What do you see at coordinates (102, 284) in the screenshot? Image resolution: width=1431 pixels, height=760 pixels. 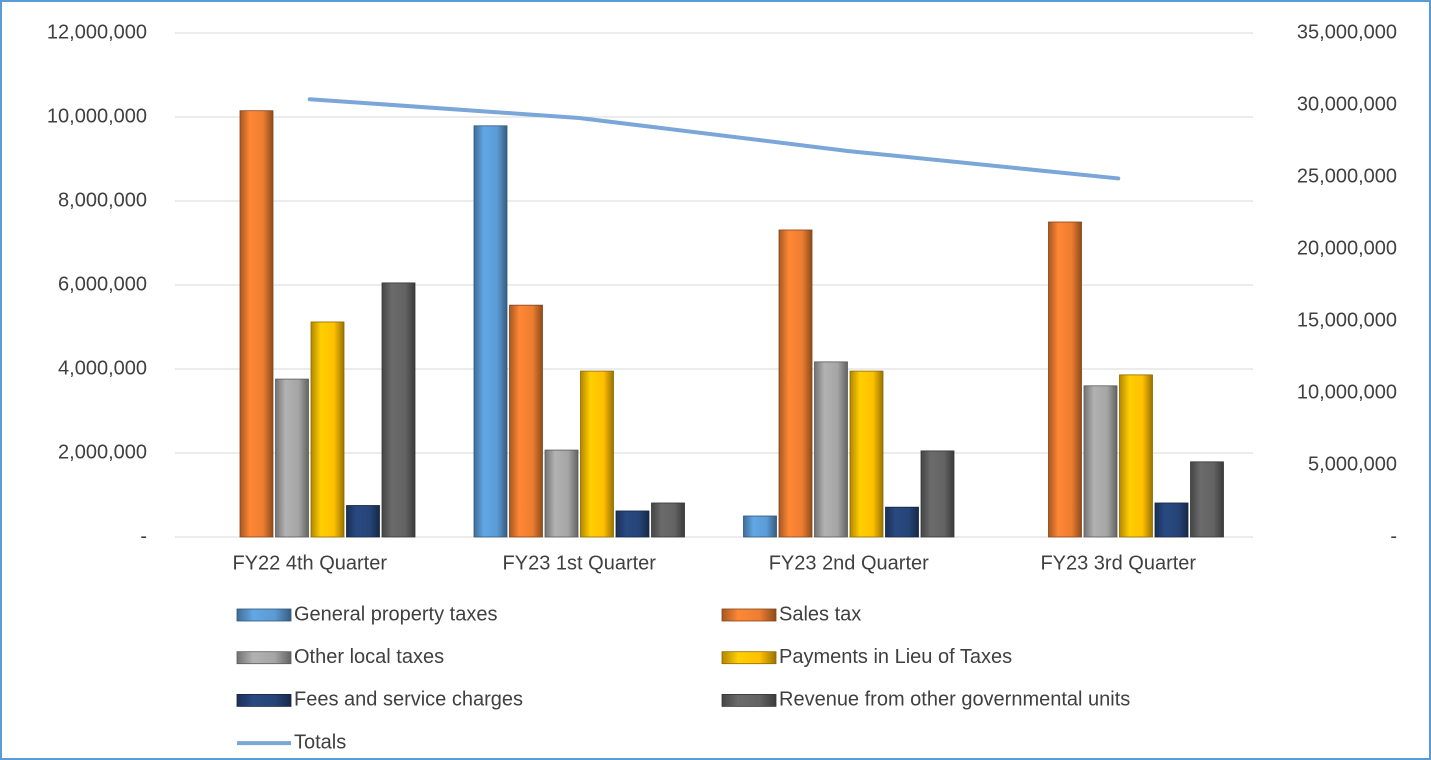 I see `y-tick-label: 6,000,000` at bounding box center [102, 284].